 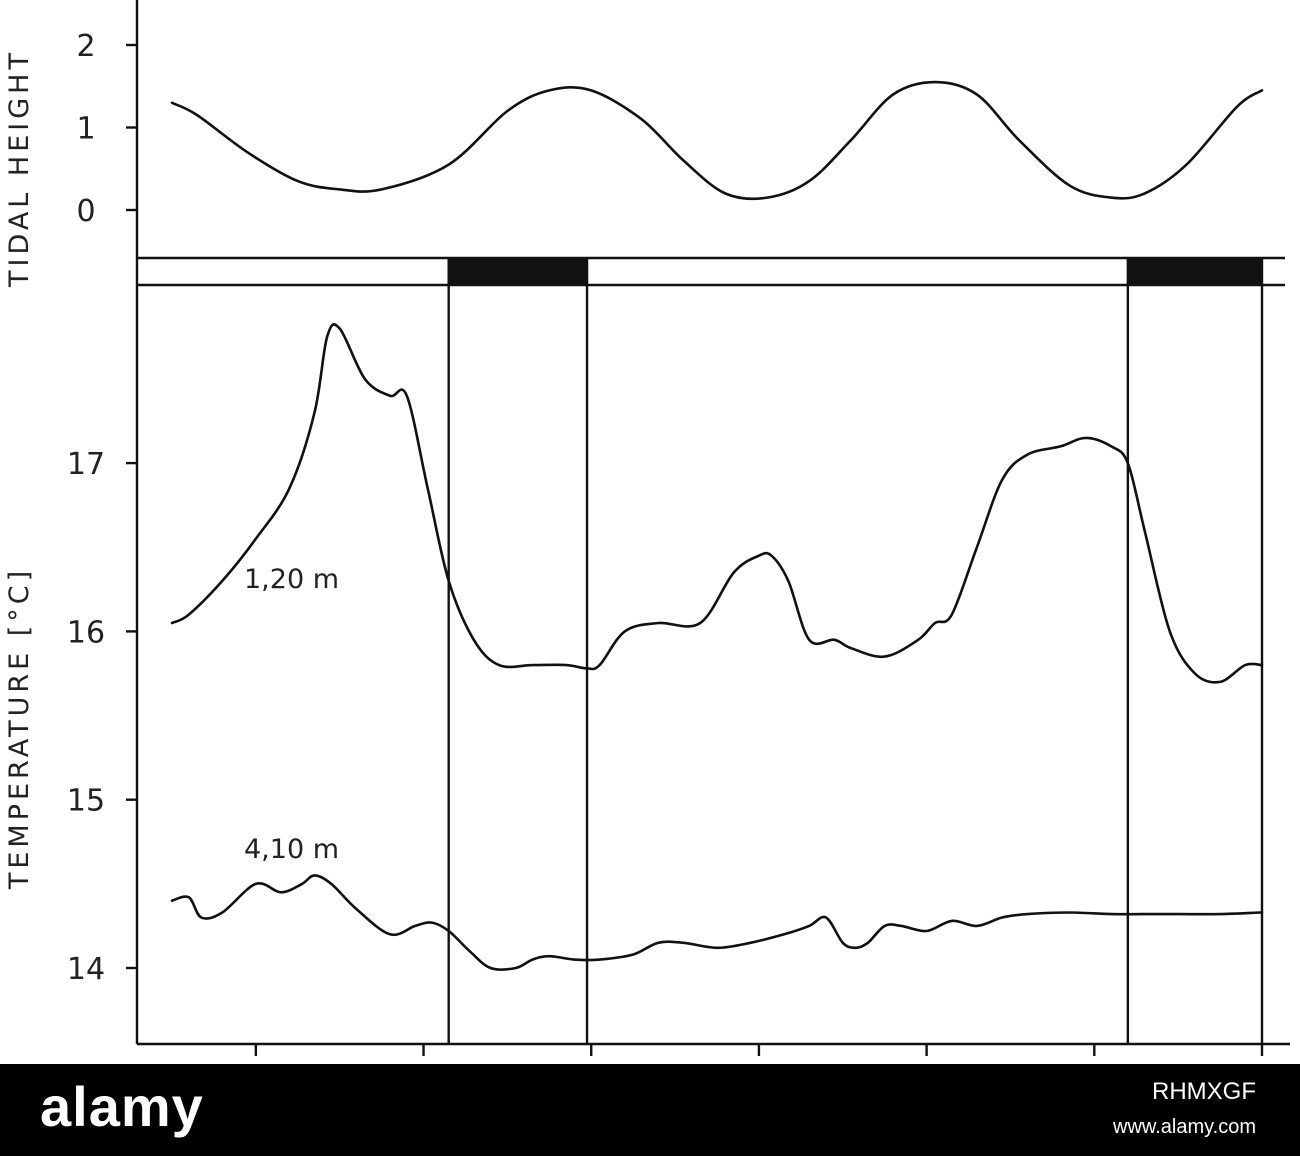 I want to click on tidal-height-axis-label: TIDAL HEIGHT, so click(x=19, y=168).